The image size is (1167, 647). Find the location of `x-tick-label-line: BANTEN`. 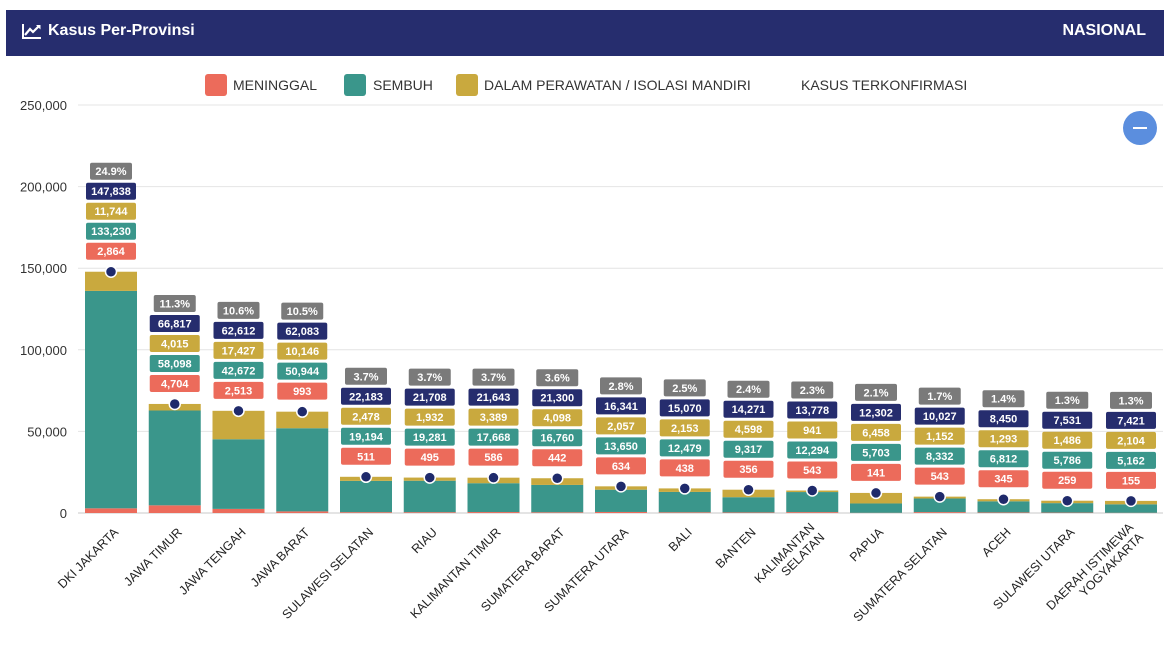

x-tick-label-line: BANTEN is located at coordinates (736, 548).